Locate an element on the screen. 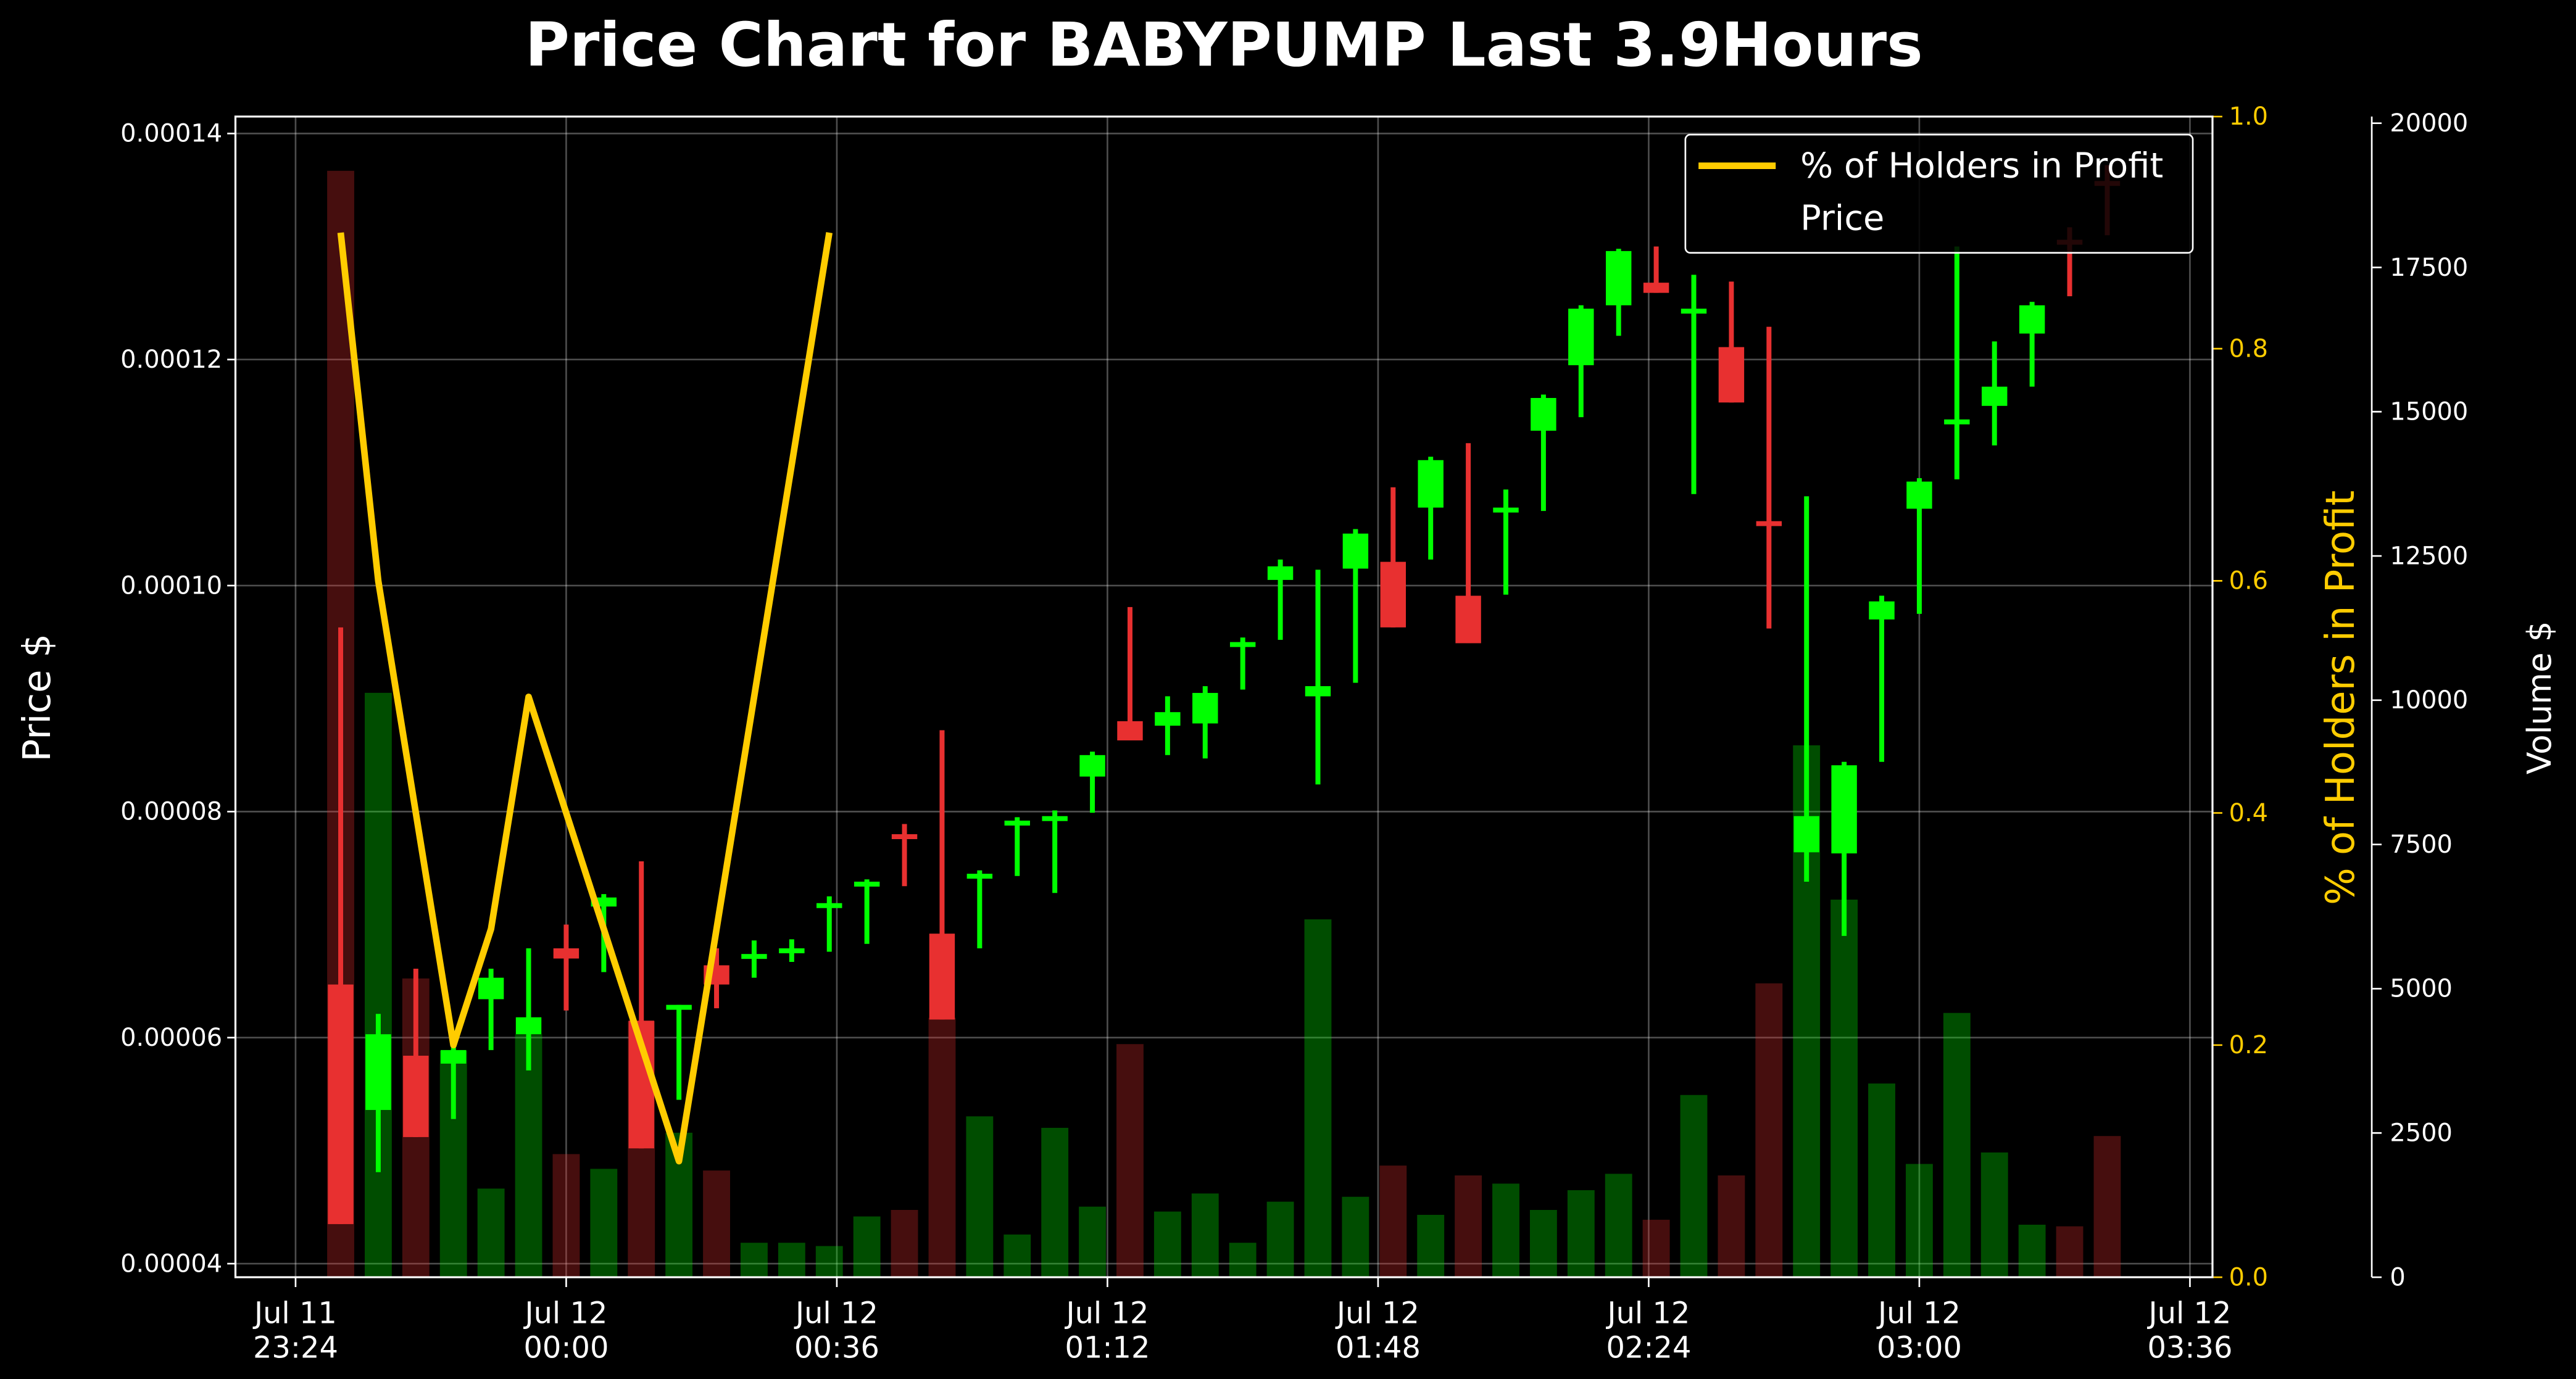 The width and height of the screenshot is (2576, 1379). x-tick-label-line: 01:12 is located at coordinates (1107, 1348).